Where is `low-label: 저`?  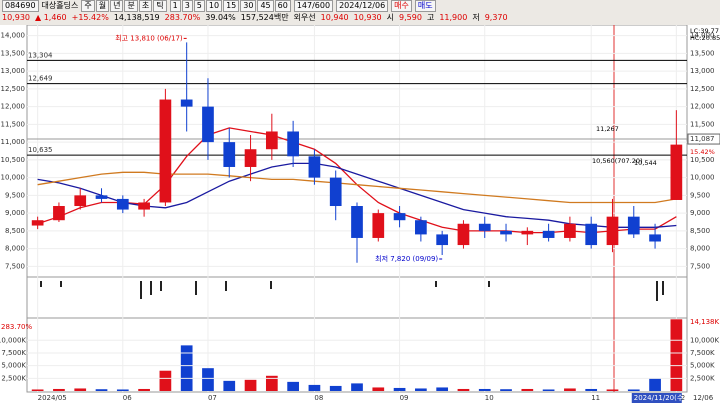
low-label: 저 is located at coordinates (476, 17).